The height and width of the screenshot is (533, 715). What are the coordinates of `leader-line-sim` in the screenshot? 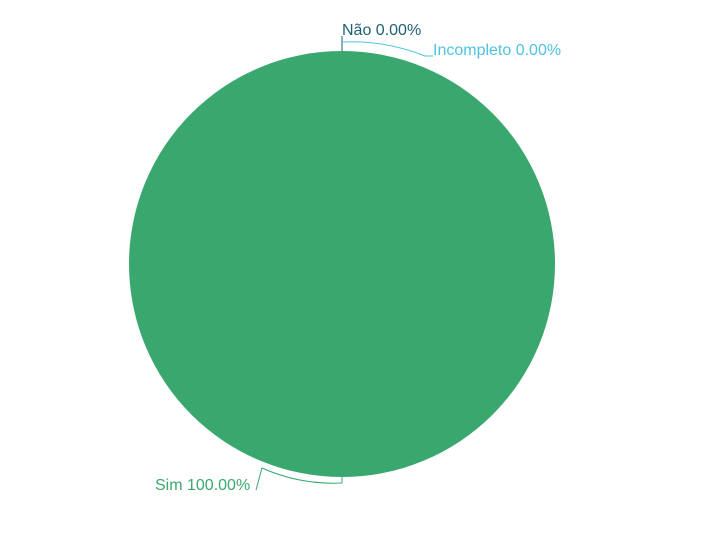 It's located at (299, 479).